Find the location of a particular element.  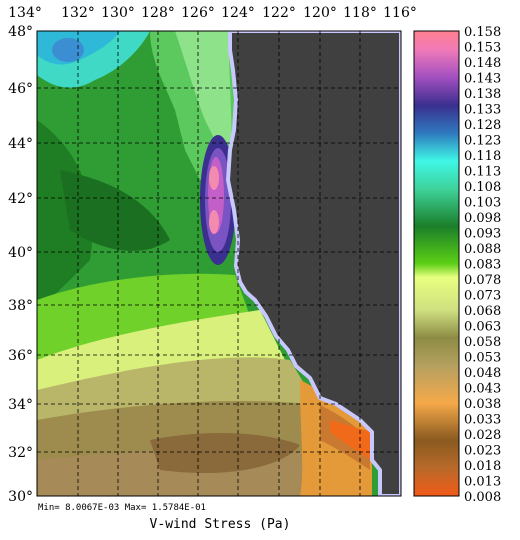

lat-label: 34° is located at coordinates (20, 405).